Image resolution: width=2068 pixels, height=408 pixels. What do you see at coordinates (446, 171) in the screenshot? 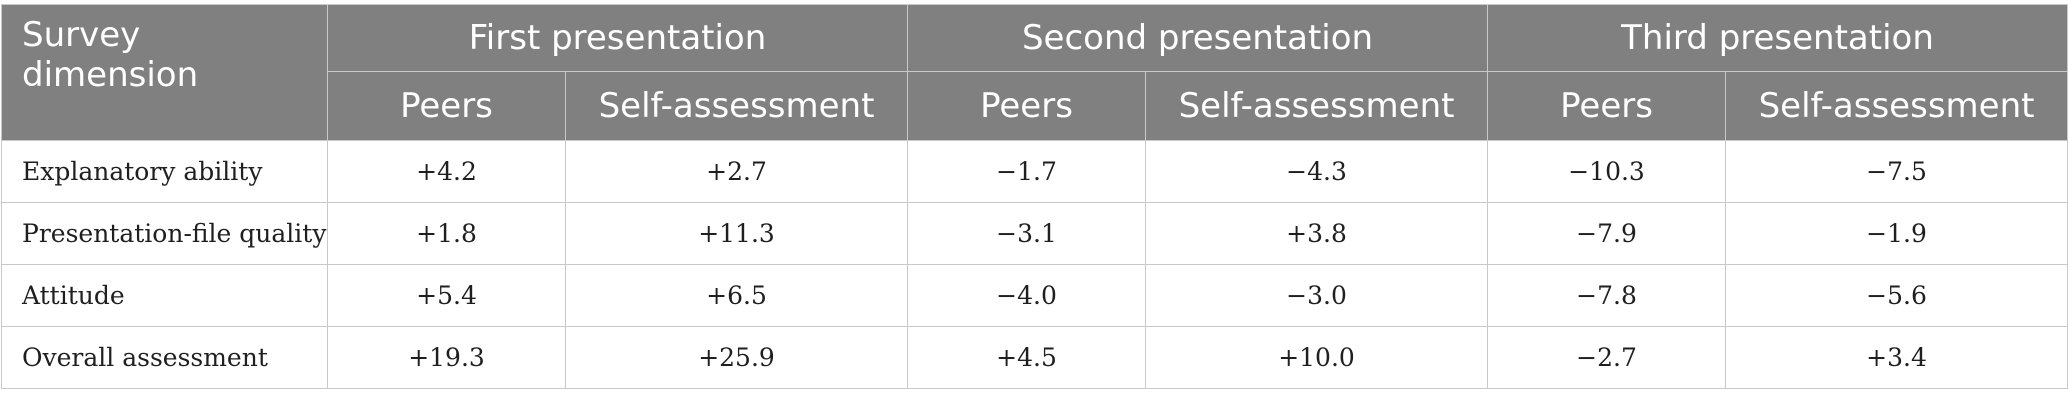
I see `table-cell: +4.2` at bounding box center [446, 171].